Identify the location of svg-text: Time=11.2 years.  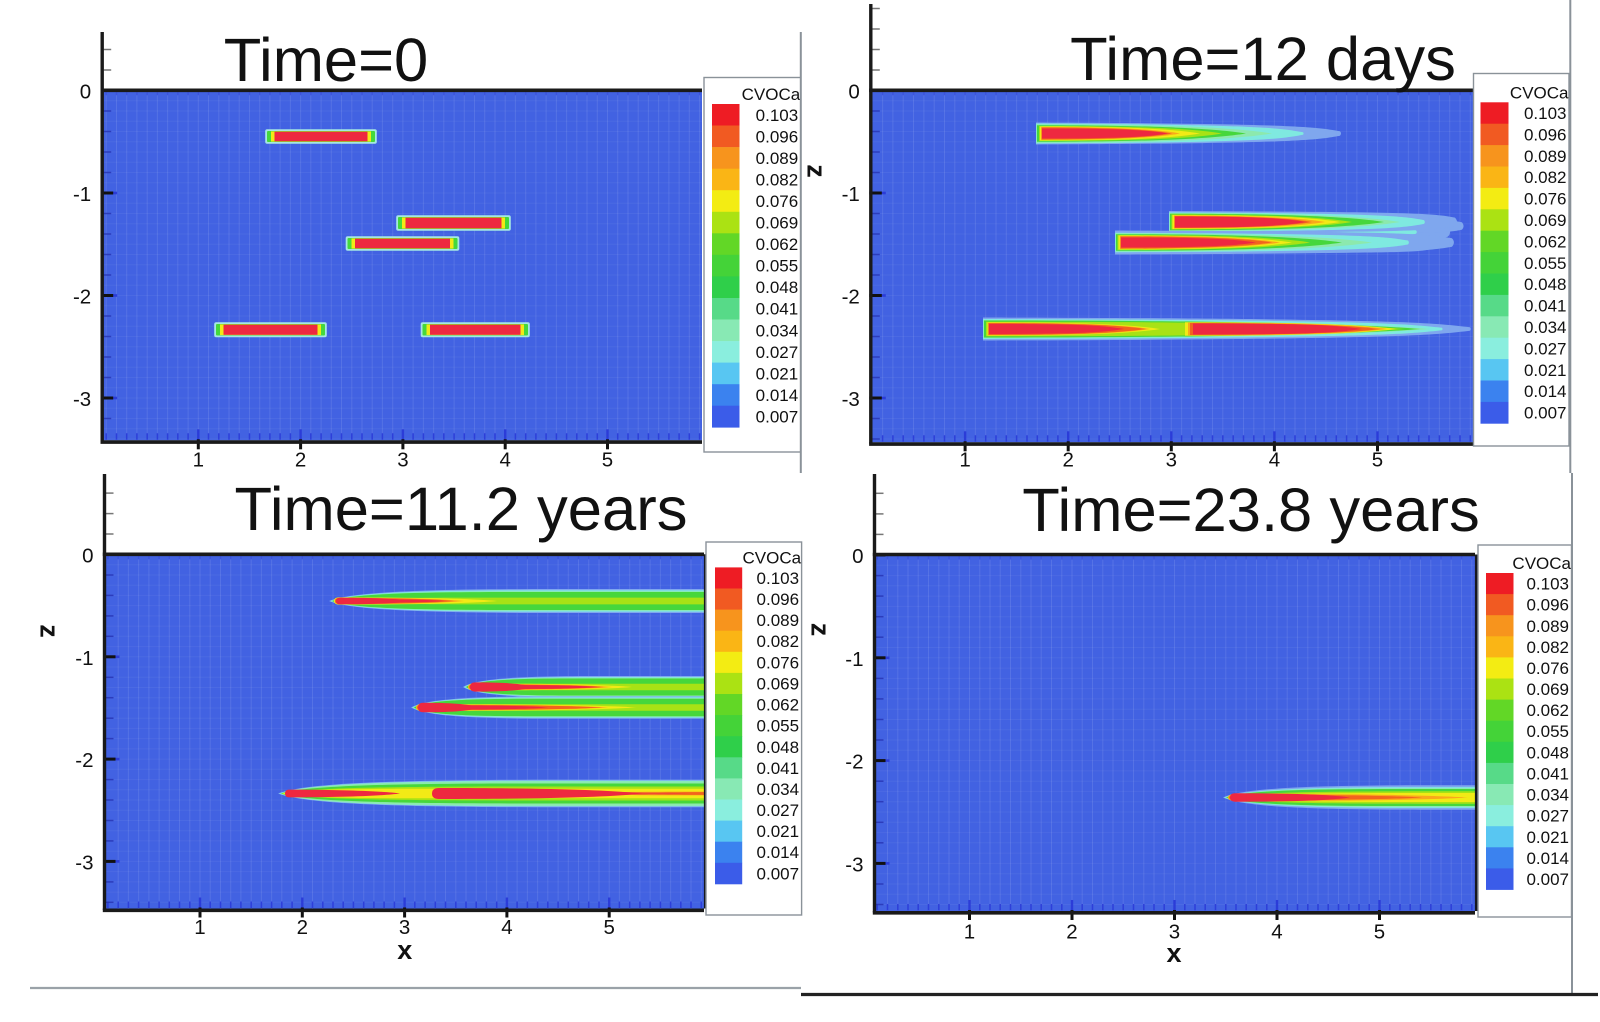
(461, 509).